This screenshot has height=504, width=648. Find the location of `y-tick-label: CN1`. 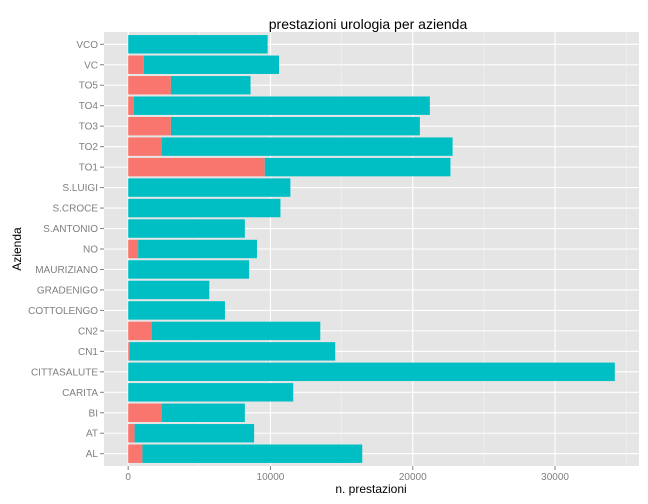

y-tick-label: CN1 is located at coordinates (88, 352).